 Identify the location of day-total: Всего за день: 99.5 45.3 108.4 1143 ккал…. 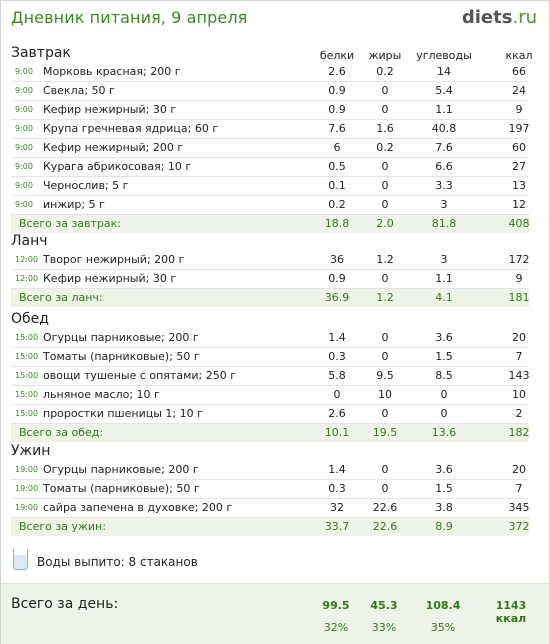
(275, 613).